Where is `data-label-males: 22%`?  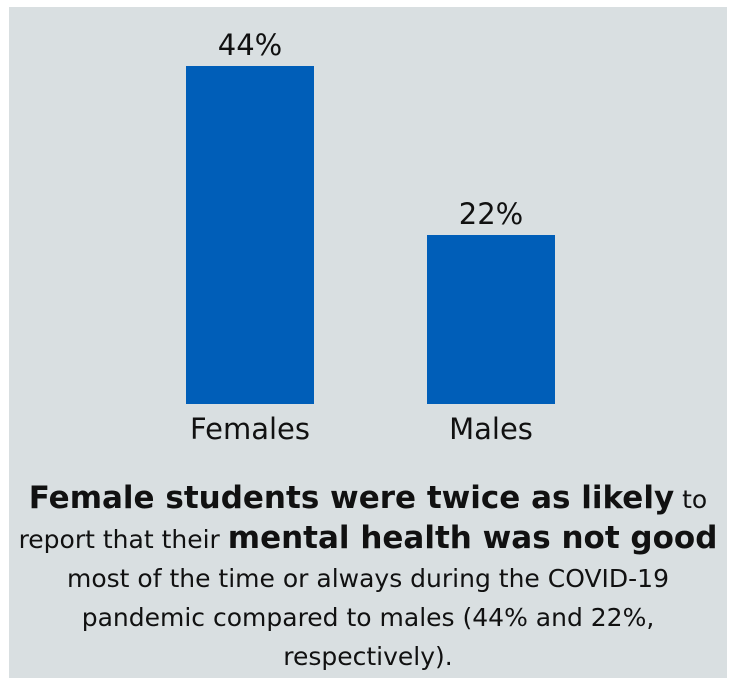
data-label-males: 22% is located at coordinates (491, 214).